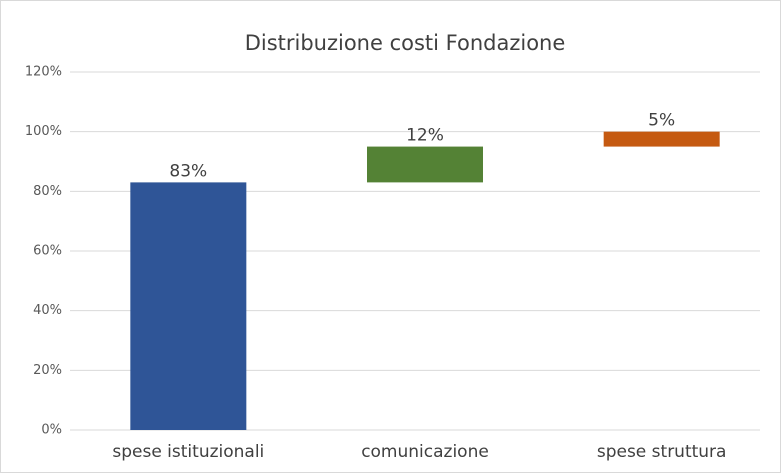  What do you see at coordinates (405, 43) in the screenshot?
I see `chart-title: Distribuzione costi Fondazione` at bounding box center [405, 43].